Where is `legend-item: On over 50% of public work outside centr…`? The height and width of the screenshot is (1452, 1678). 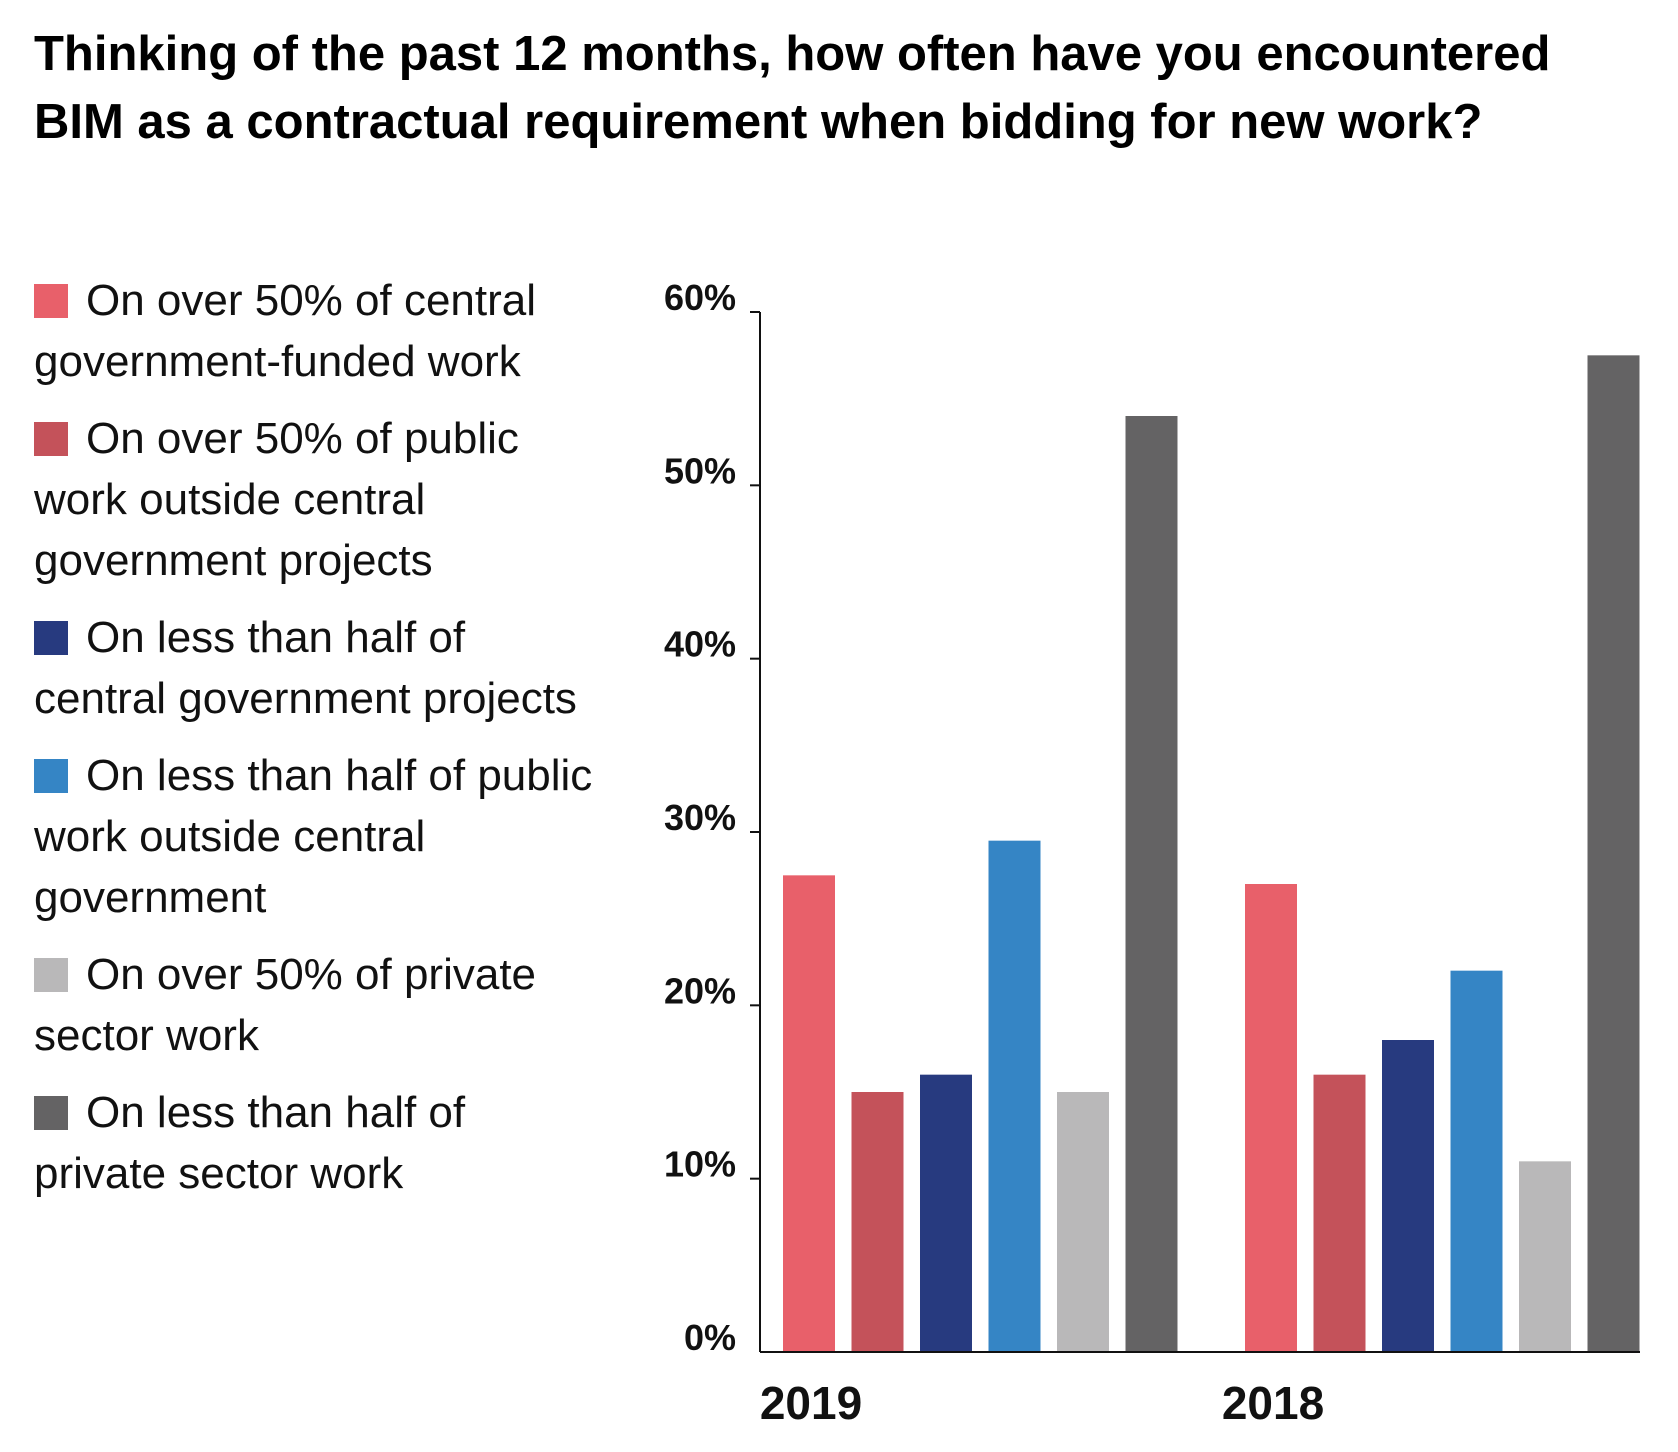 legend-item: On over 50% of public work outside centr… is located at coordinates (314, 499).